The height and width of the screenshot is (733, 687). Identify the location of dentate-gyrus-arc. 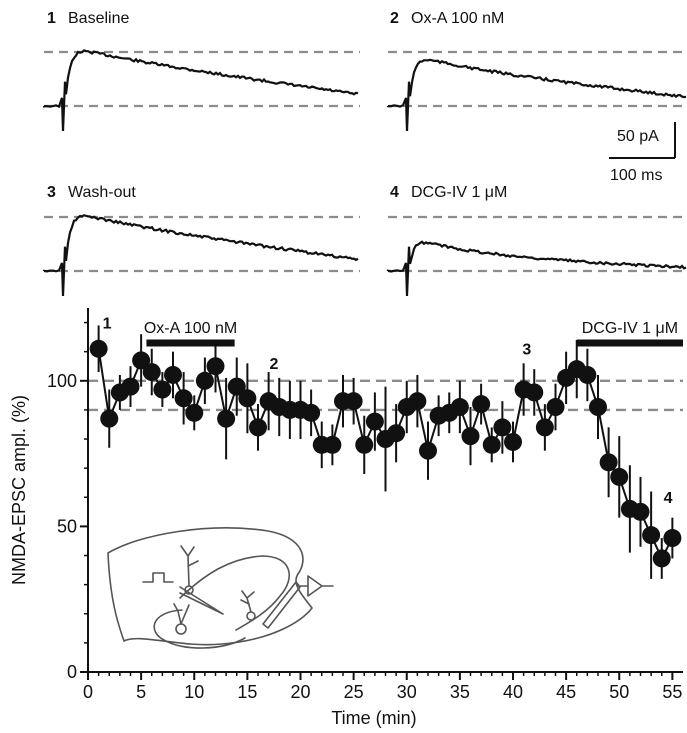
(199, 629).